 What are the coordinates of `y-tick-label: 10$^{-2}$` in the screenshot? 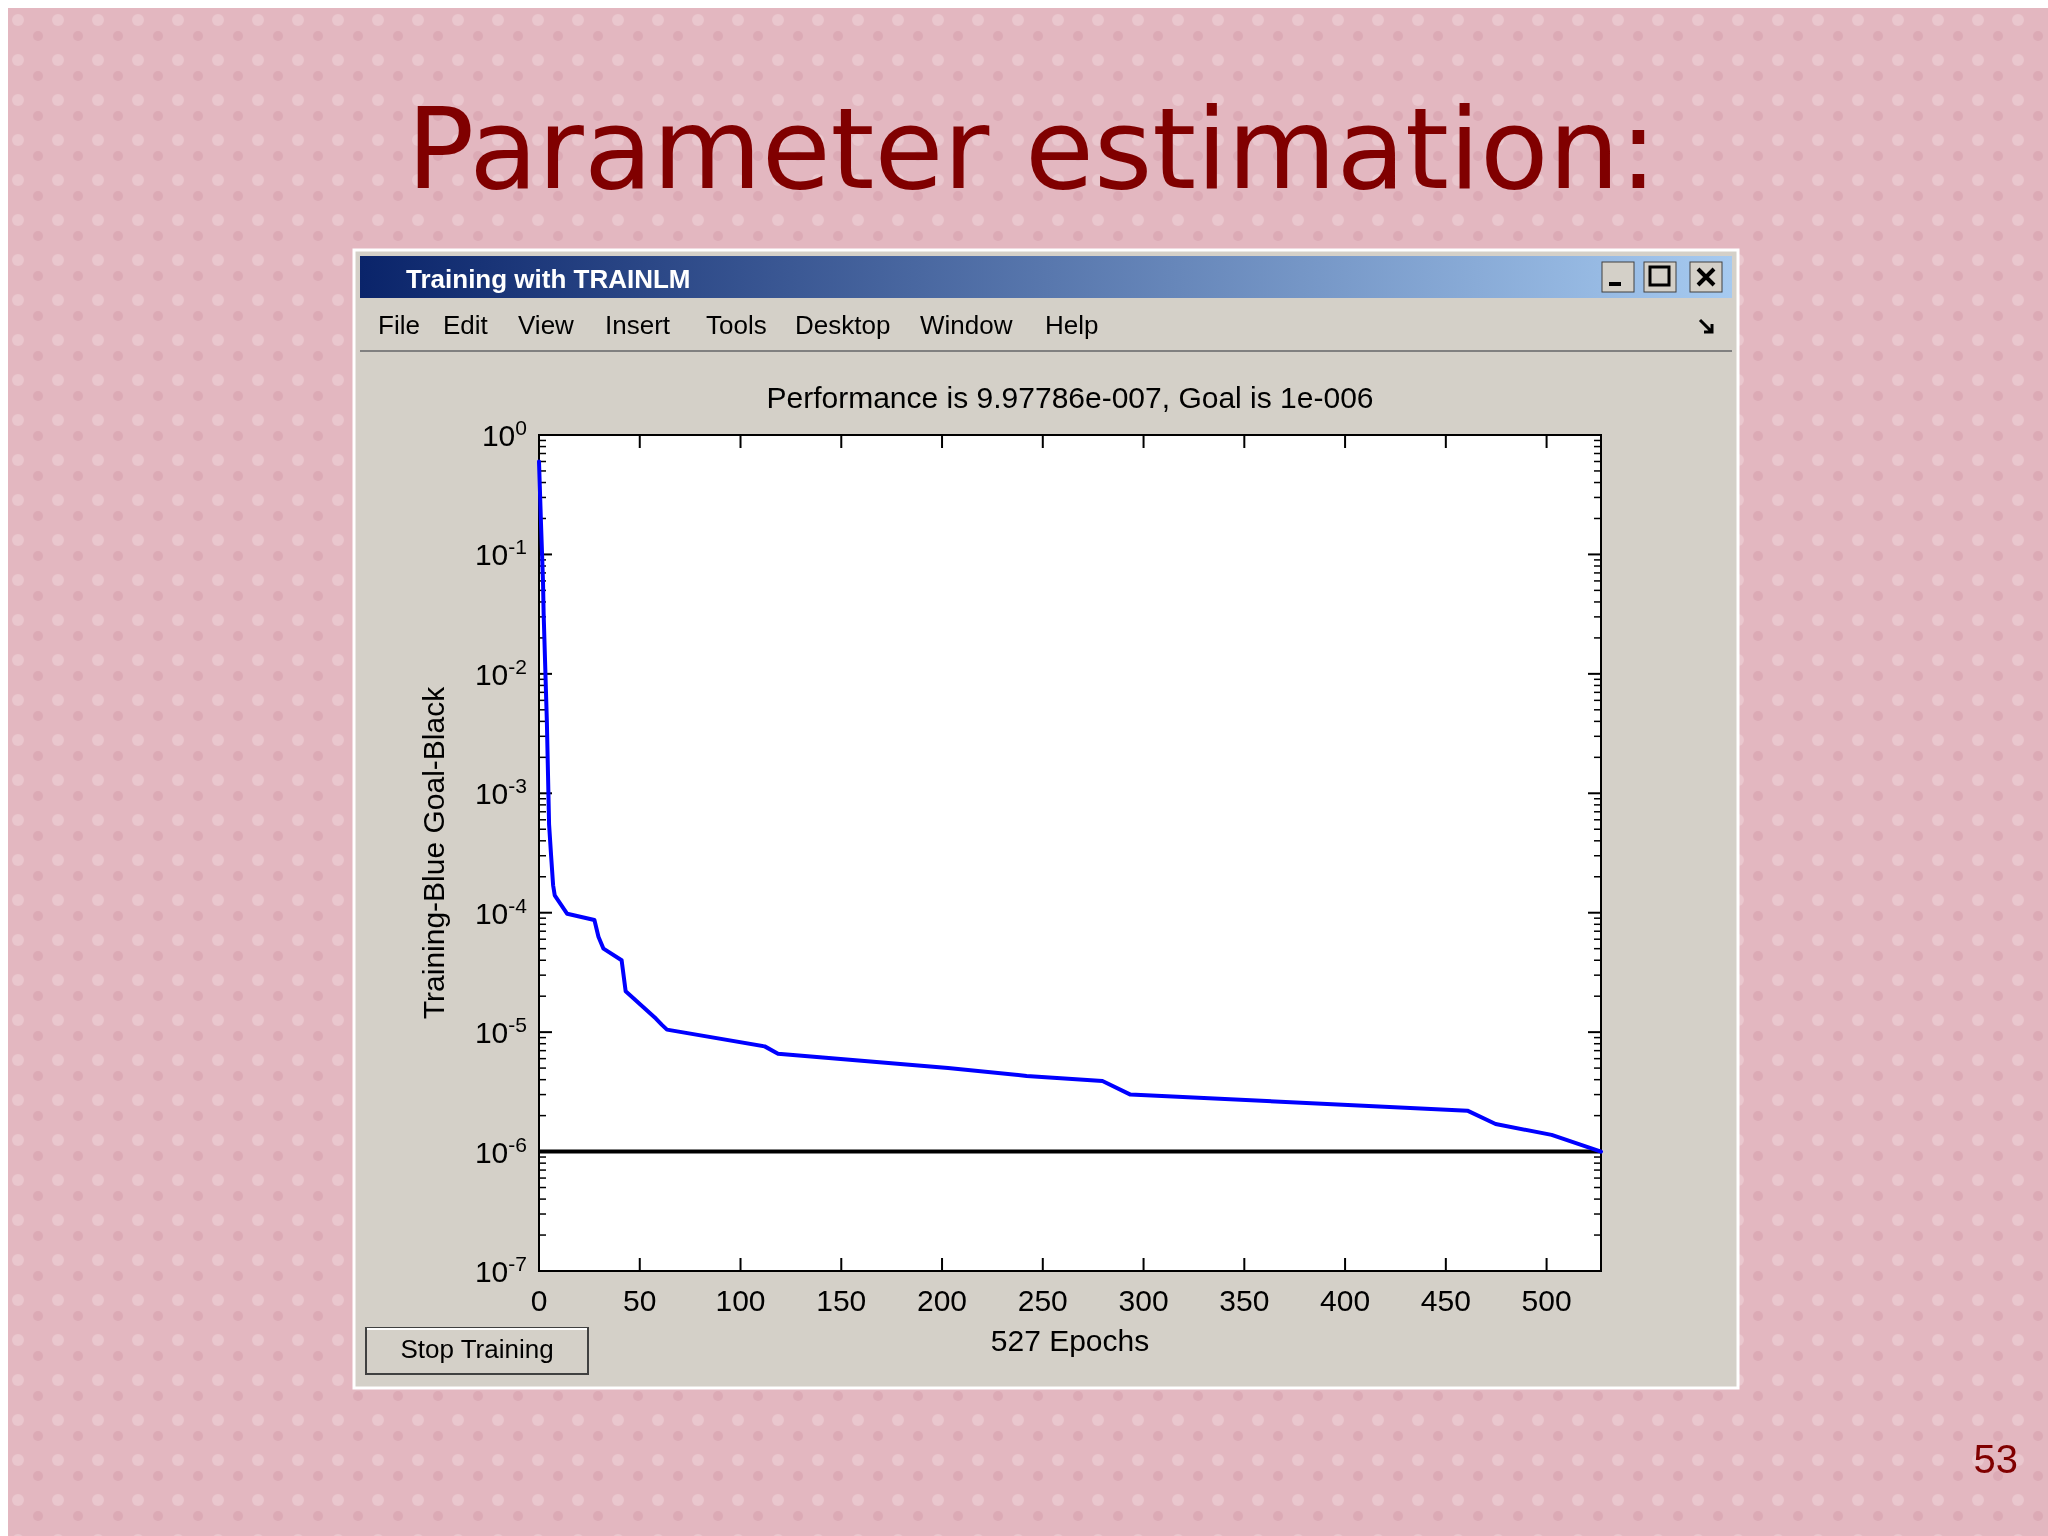 It's located at (500, 672).